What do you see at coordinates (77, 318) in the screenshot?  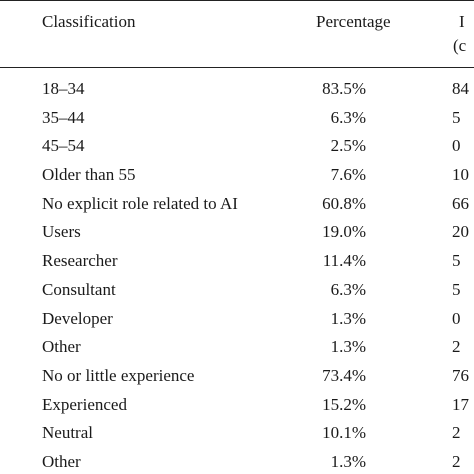 I see `row-label: Developer` at bounding box center [77, 318].